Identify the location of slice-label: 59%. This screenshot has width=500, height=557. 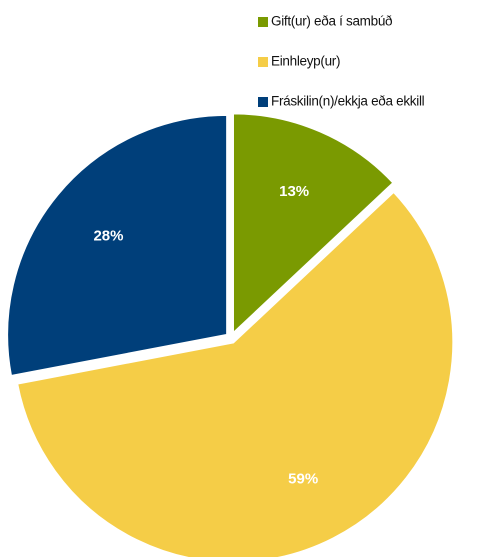
(303, 479).